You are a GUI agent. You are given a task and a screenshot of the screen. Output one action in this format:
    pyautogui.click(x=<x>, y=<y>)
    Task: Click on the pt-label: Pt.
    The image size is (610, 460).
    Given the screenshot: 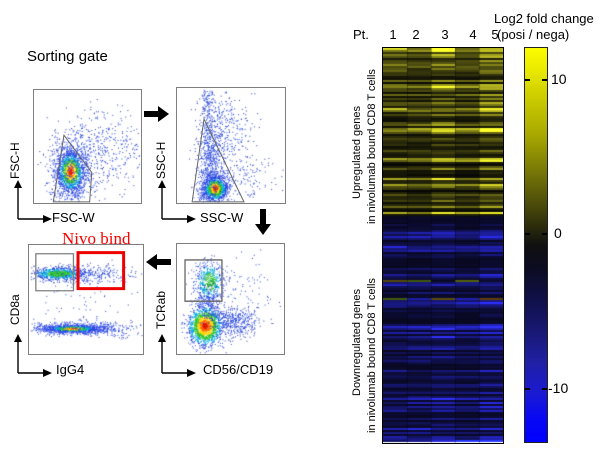 What is the action you would take?
    pyautogui.click(x=361, y=34)
    